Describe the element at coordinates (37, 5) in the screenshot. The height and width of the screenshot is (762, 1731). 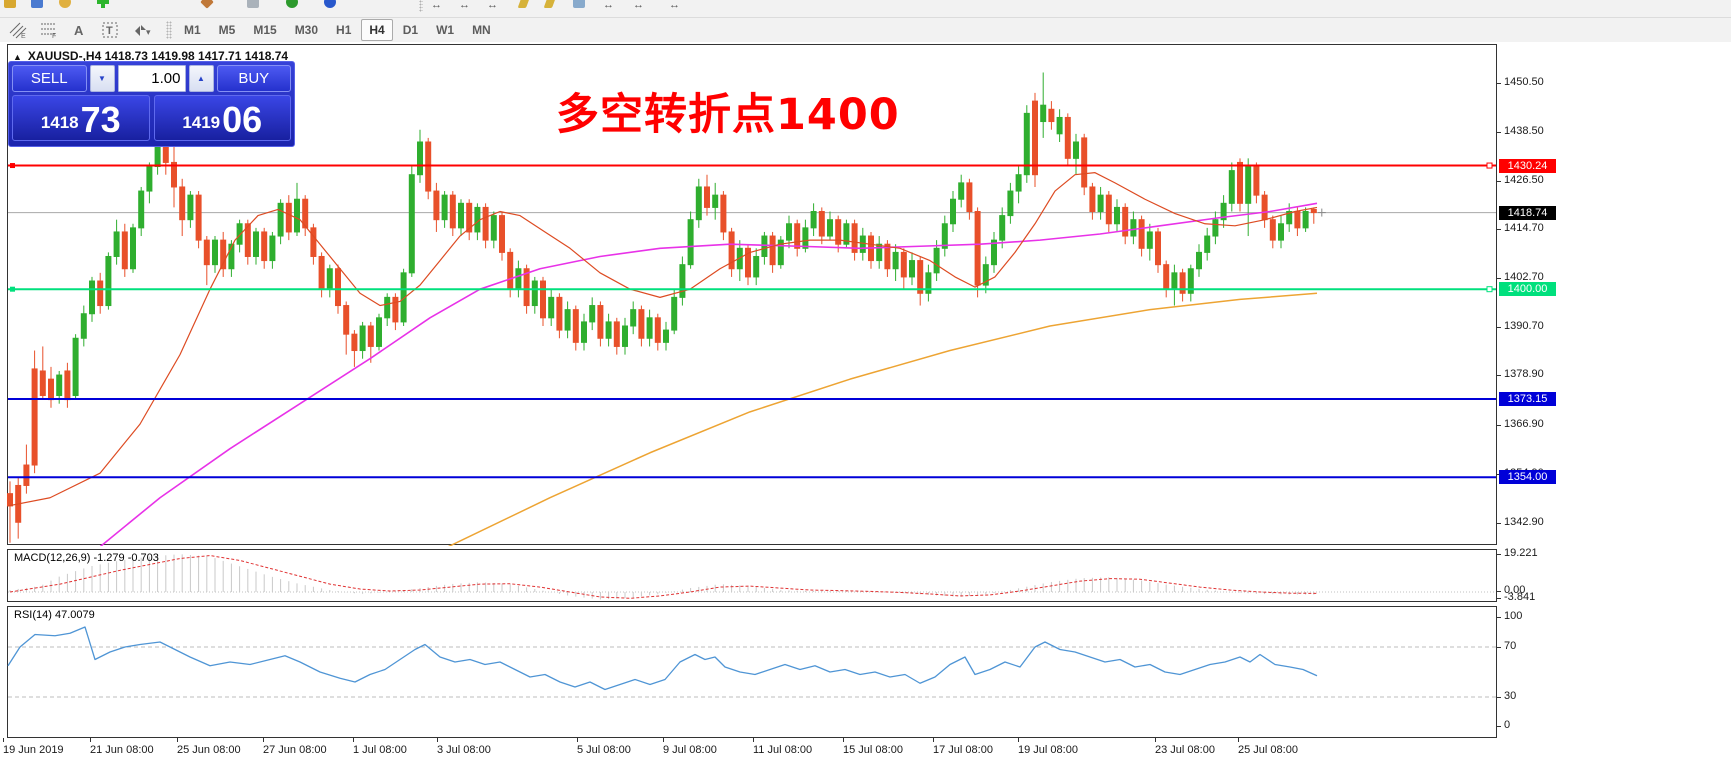
I see `profiles-window-icon` at that location.